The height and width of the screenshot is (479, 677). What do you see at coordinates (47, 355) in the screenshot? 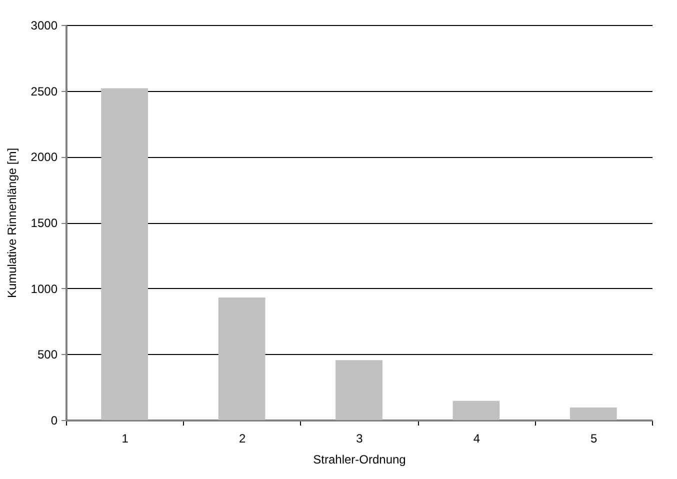
I see `y-tick-label: 500` at bounding box center [47, 355].